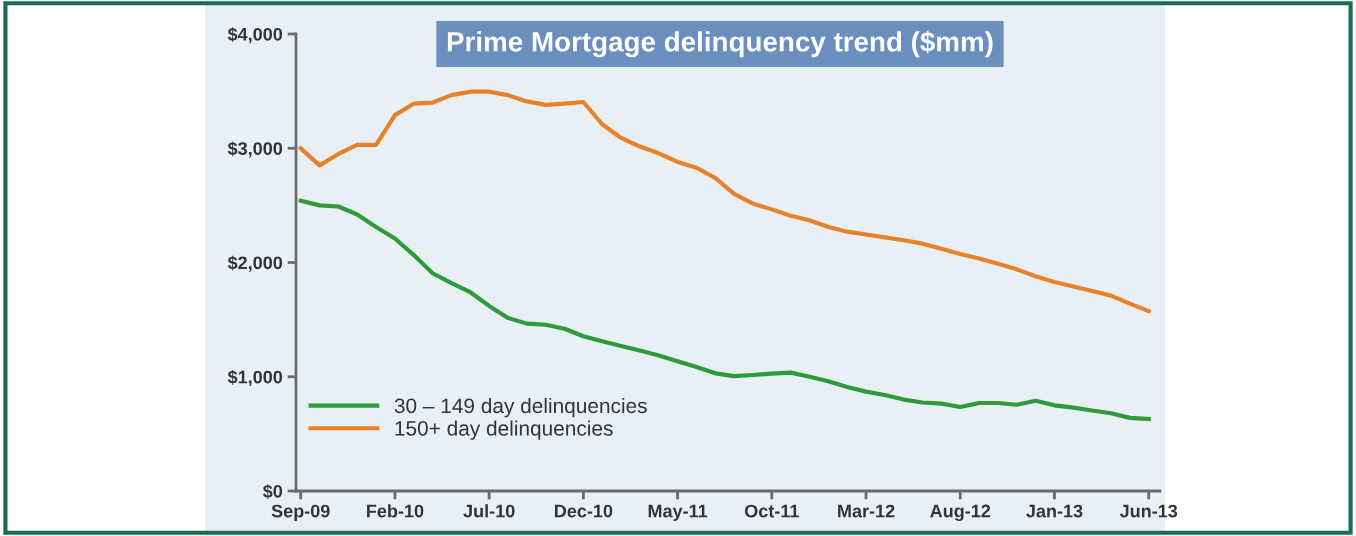 The height and width of the screenshot is (536, 1356). Describe the element at coordinates (771, 511) in the screenshot. I see `x-tick-label: Oct-11` at that location.